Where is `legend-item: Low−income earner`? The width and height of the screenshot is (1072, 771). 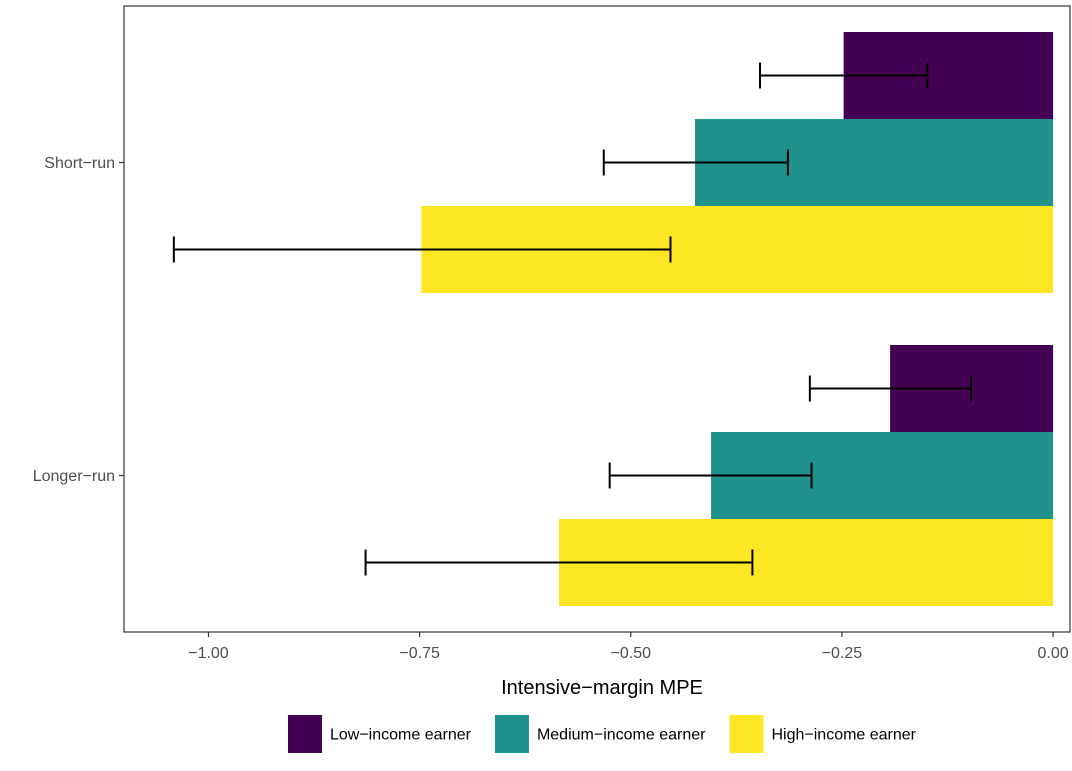 legend-item: Low−income earner is located at coordinates (379, 734).